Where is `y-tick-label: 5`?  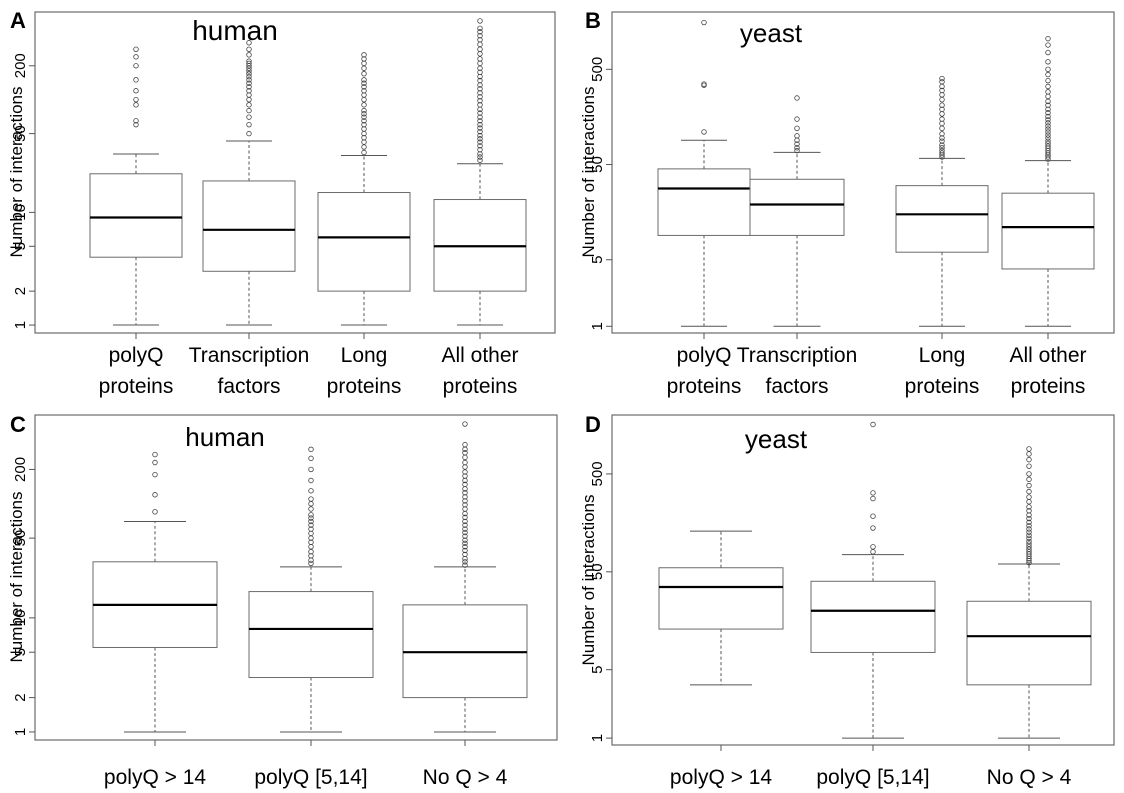 y-tick-label: 5 is located at coordinates (597, 260).